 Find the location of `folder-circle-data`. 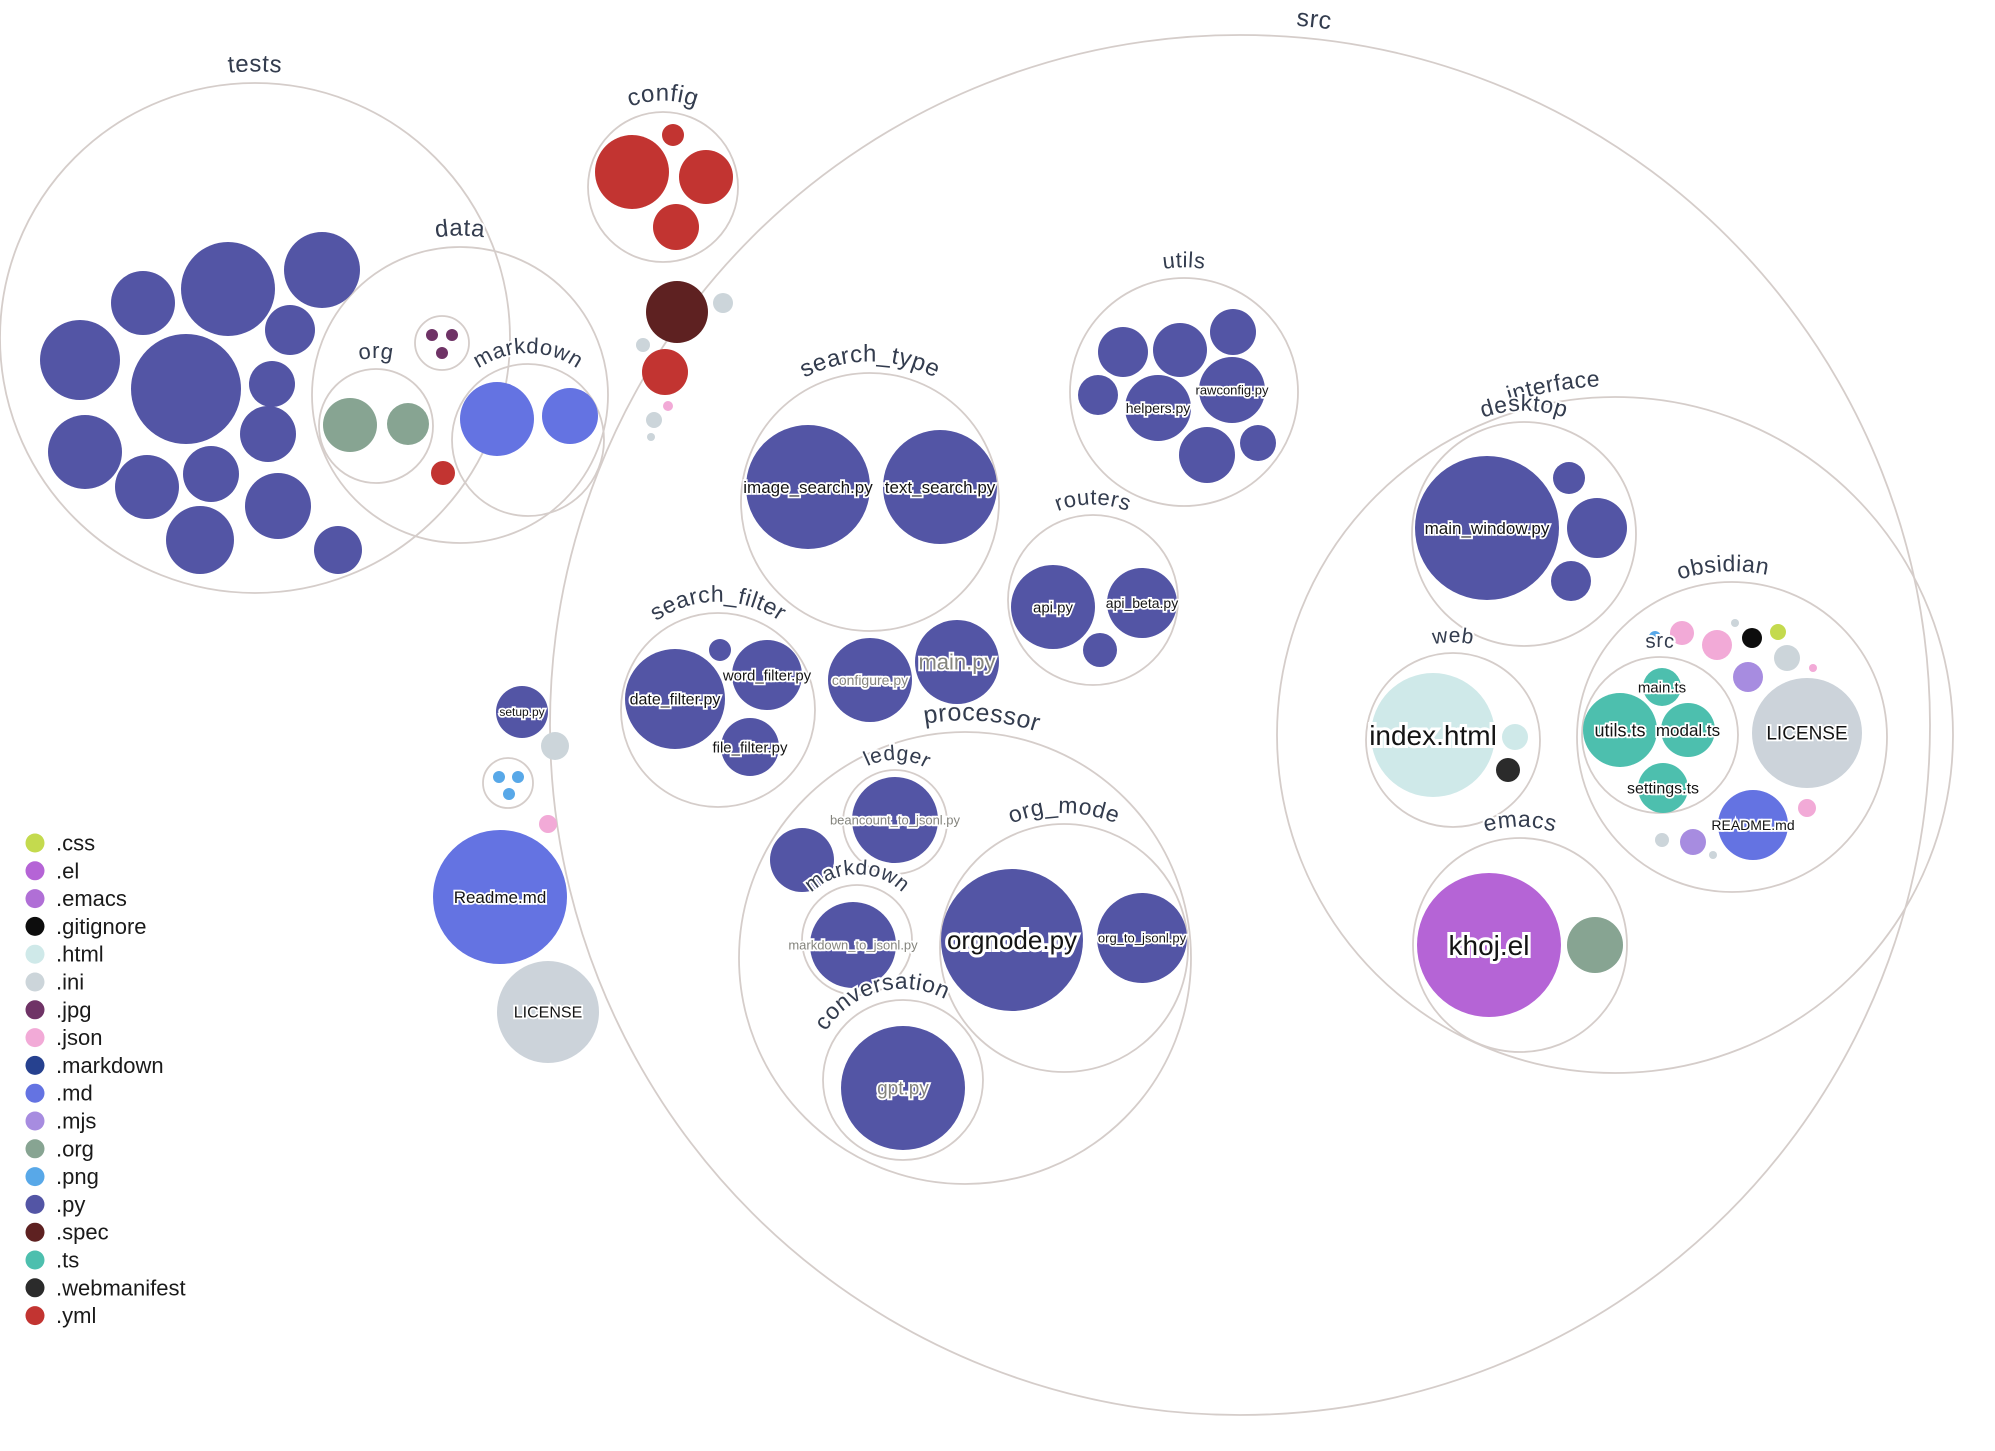

folder-circle-data is located at coordinates (460, 395).